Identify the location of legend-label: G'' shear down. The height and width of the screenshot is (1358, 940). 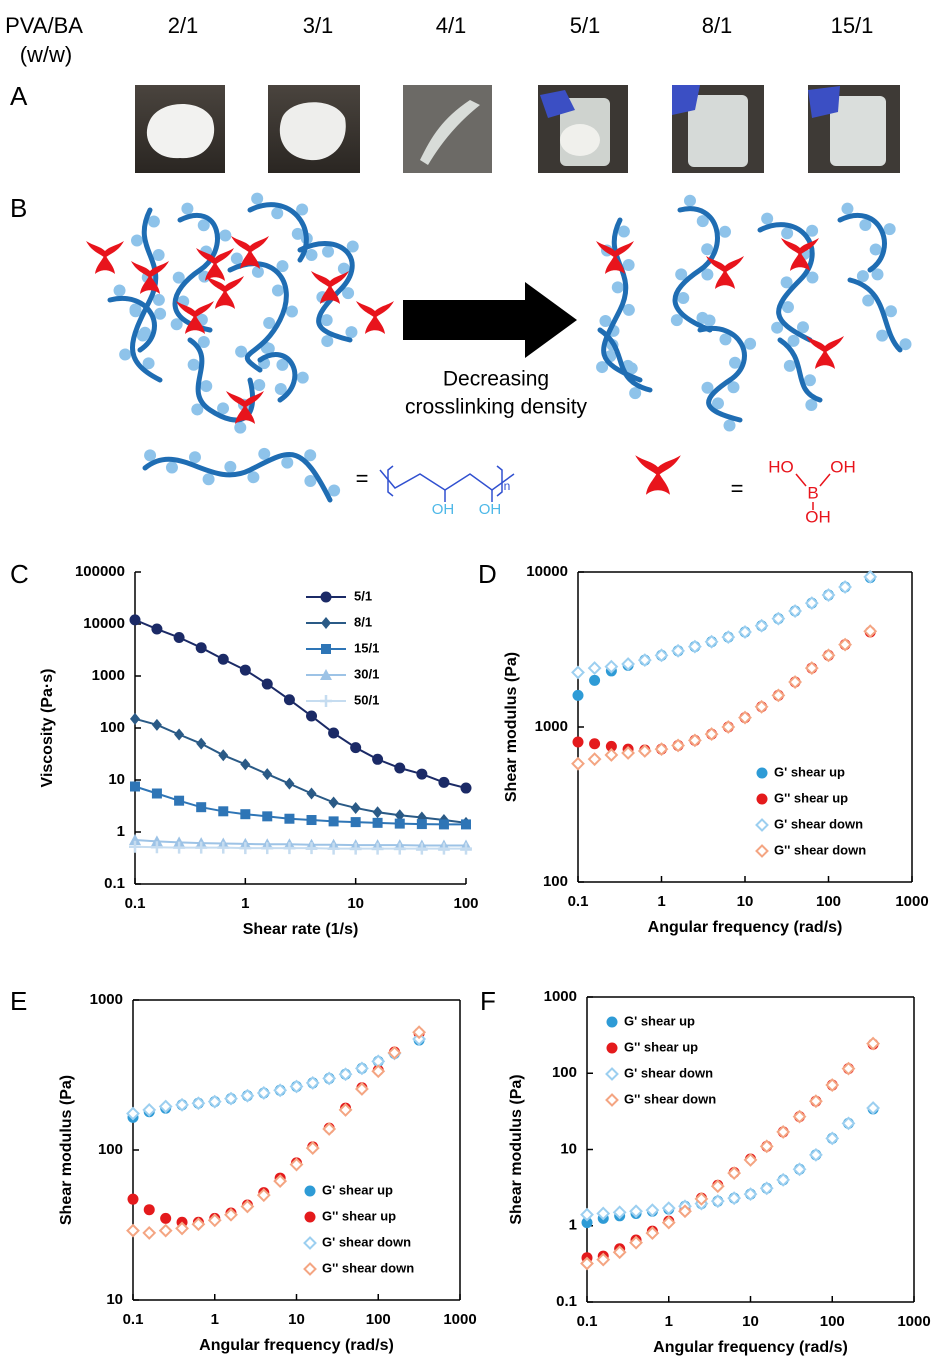
(670, 1098).